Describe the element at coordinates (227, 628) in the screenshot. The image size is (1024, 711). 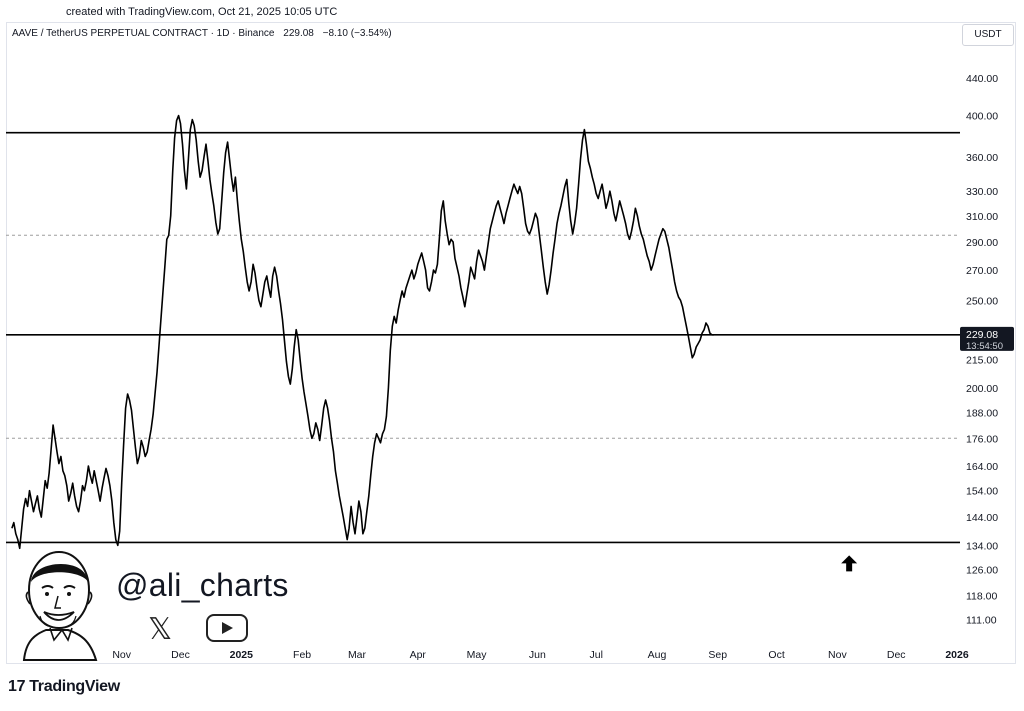
I see `youtube-icon` at that location.